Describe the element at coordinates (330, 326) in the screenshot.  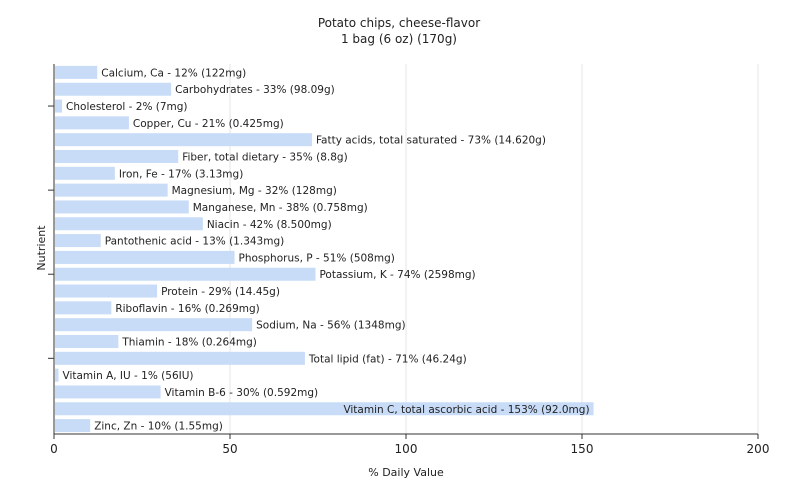
I see `bar-label: Sodium, Na - 56% (1348mg)` at that location.